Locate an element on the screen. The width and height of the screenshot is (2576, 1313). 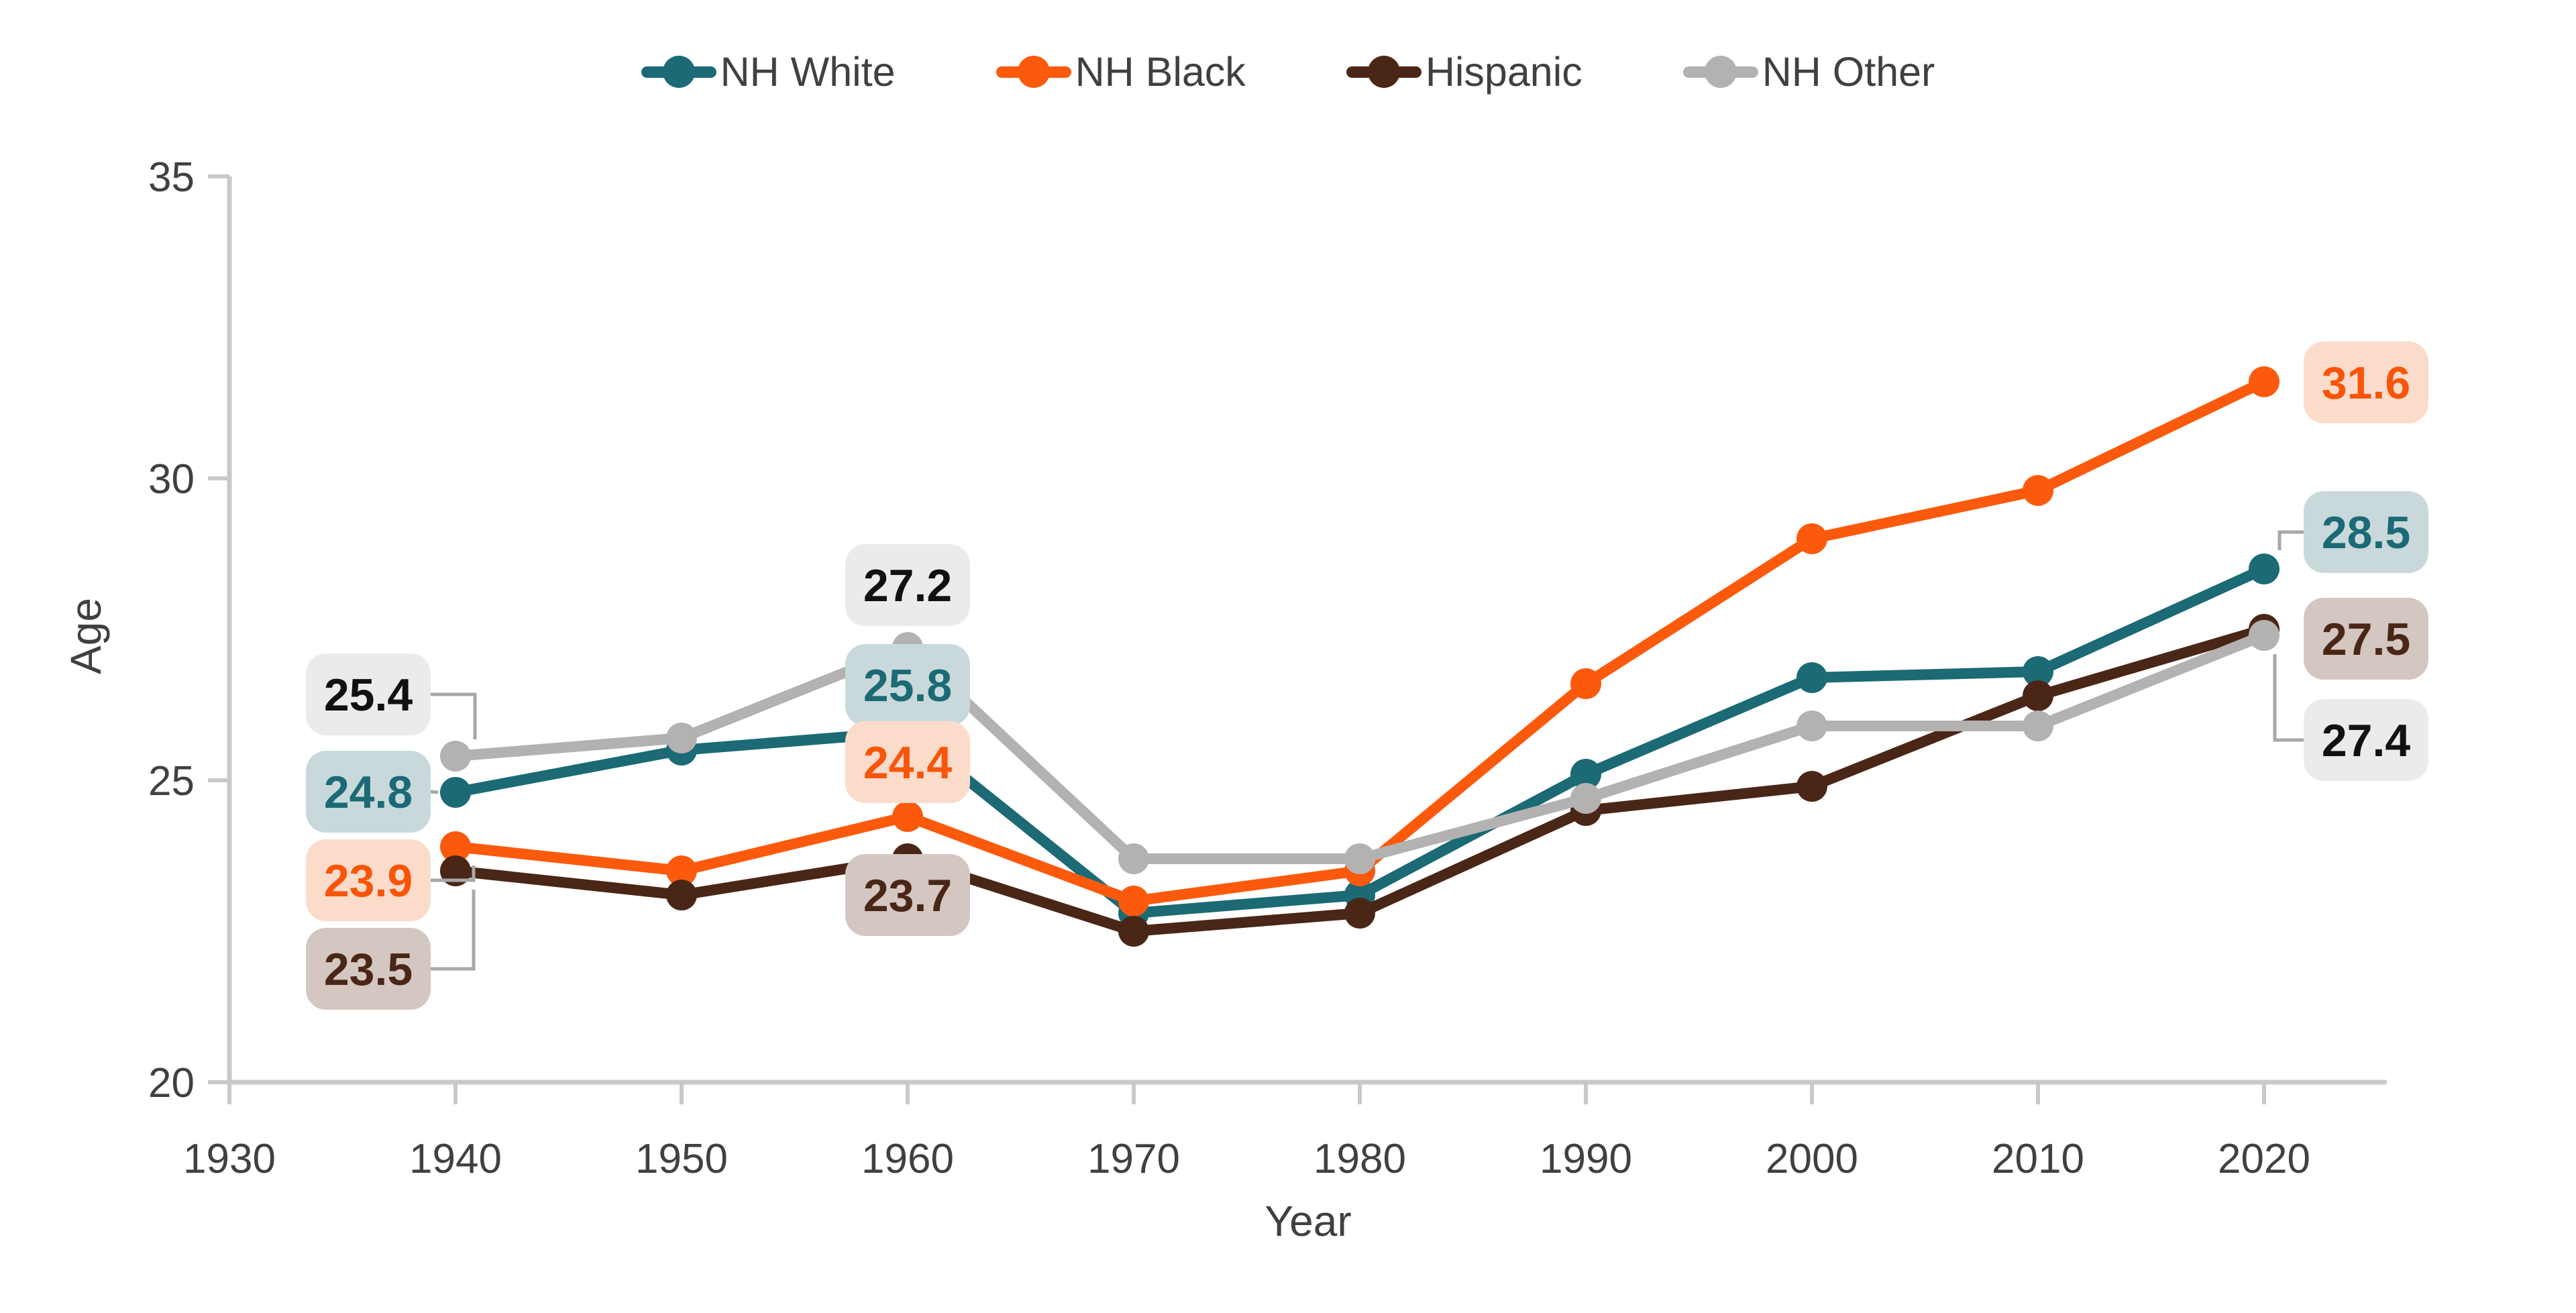
series-nh-other is located at coordinates (1359, 747).